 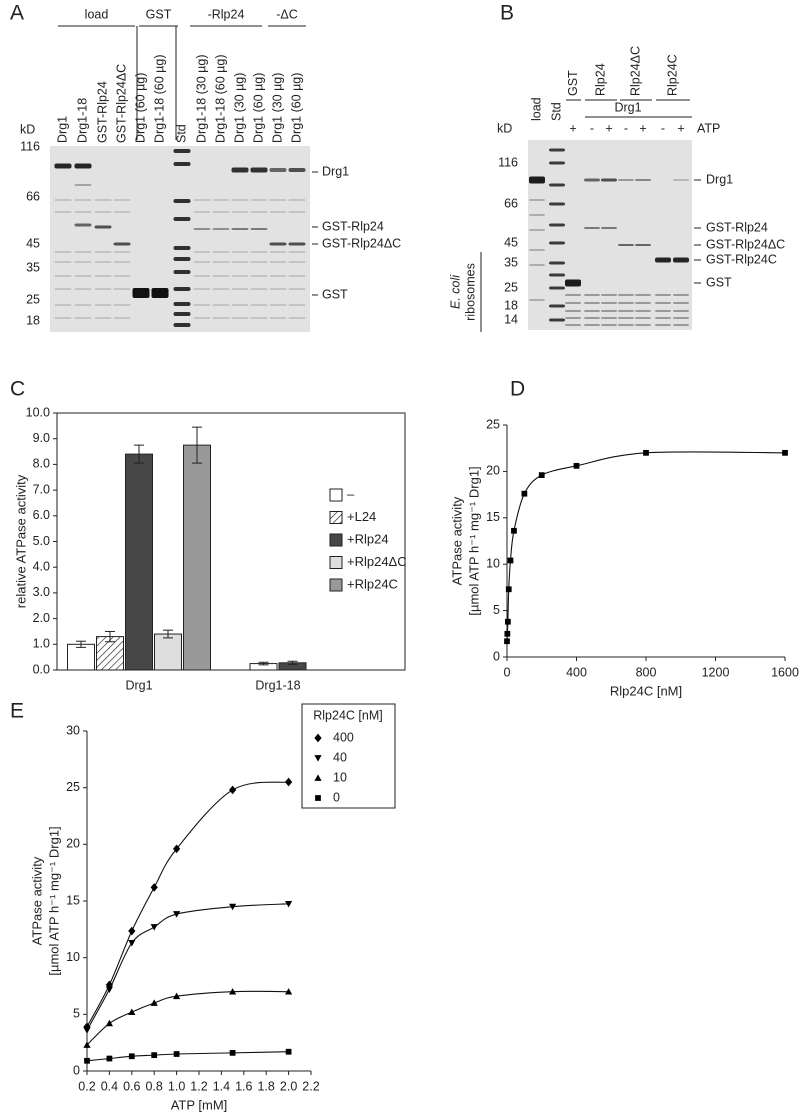 What do you see at coordinates (310, 1086) in the screenshot?
I see `label: 2.2` at bounding box center [310, 1086].